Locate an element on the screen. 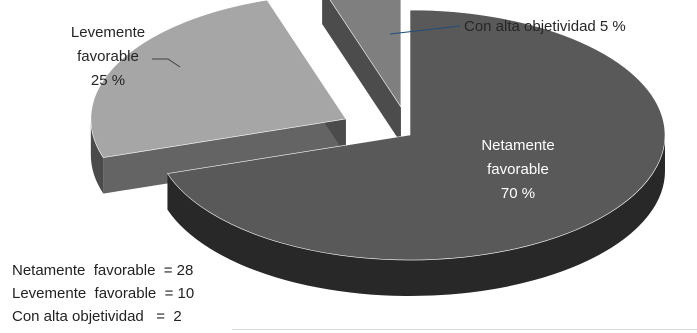  count-line-levemente: Levemente favorable = 10 is located at coordinates (103, 293).